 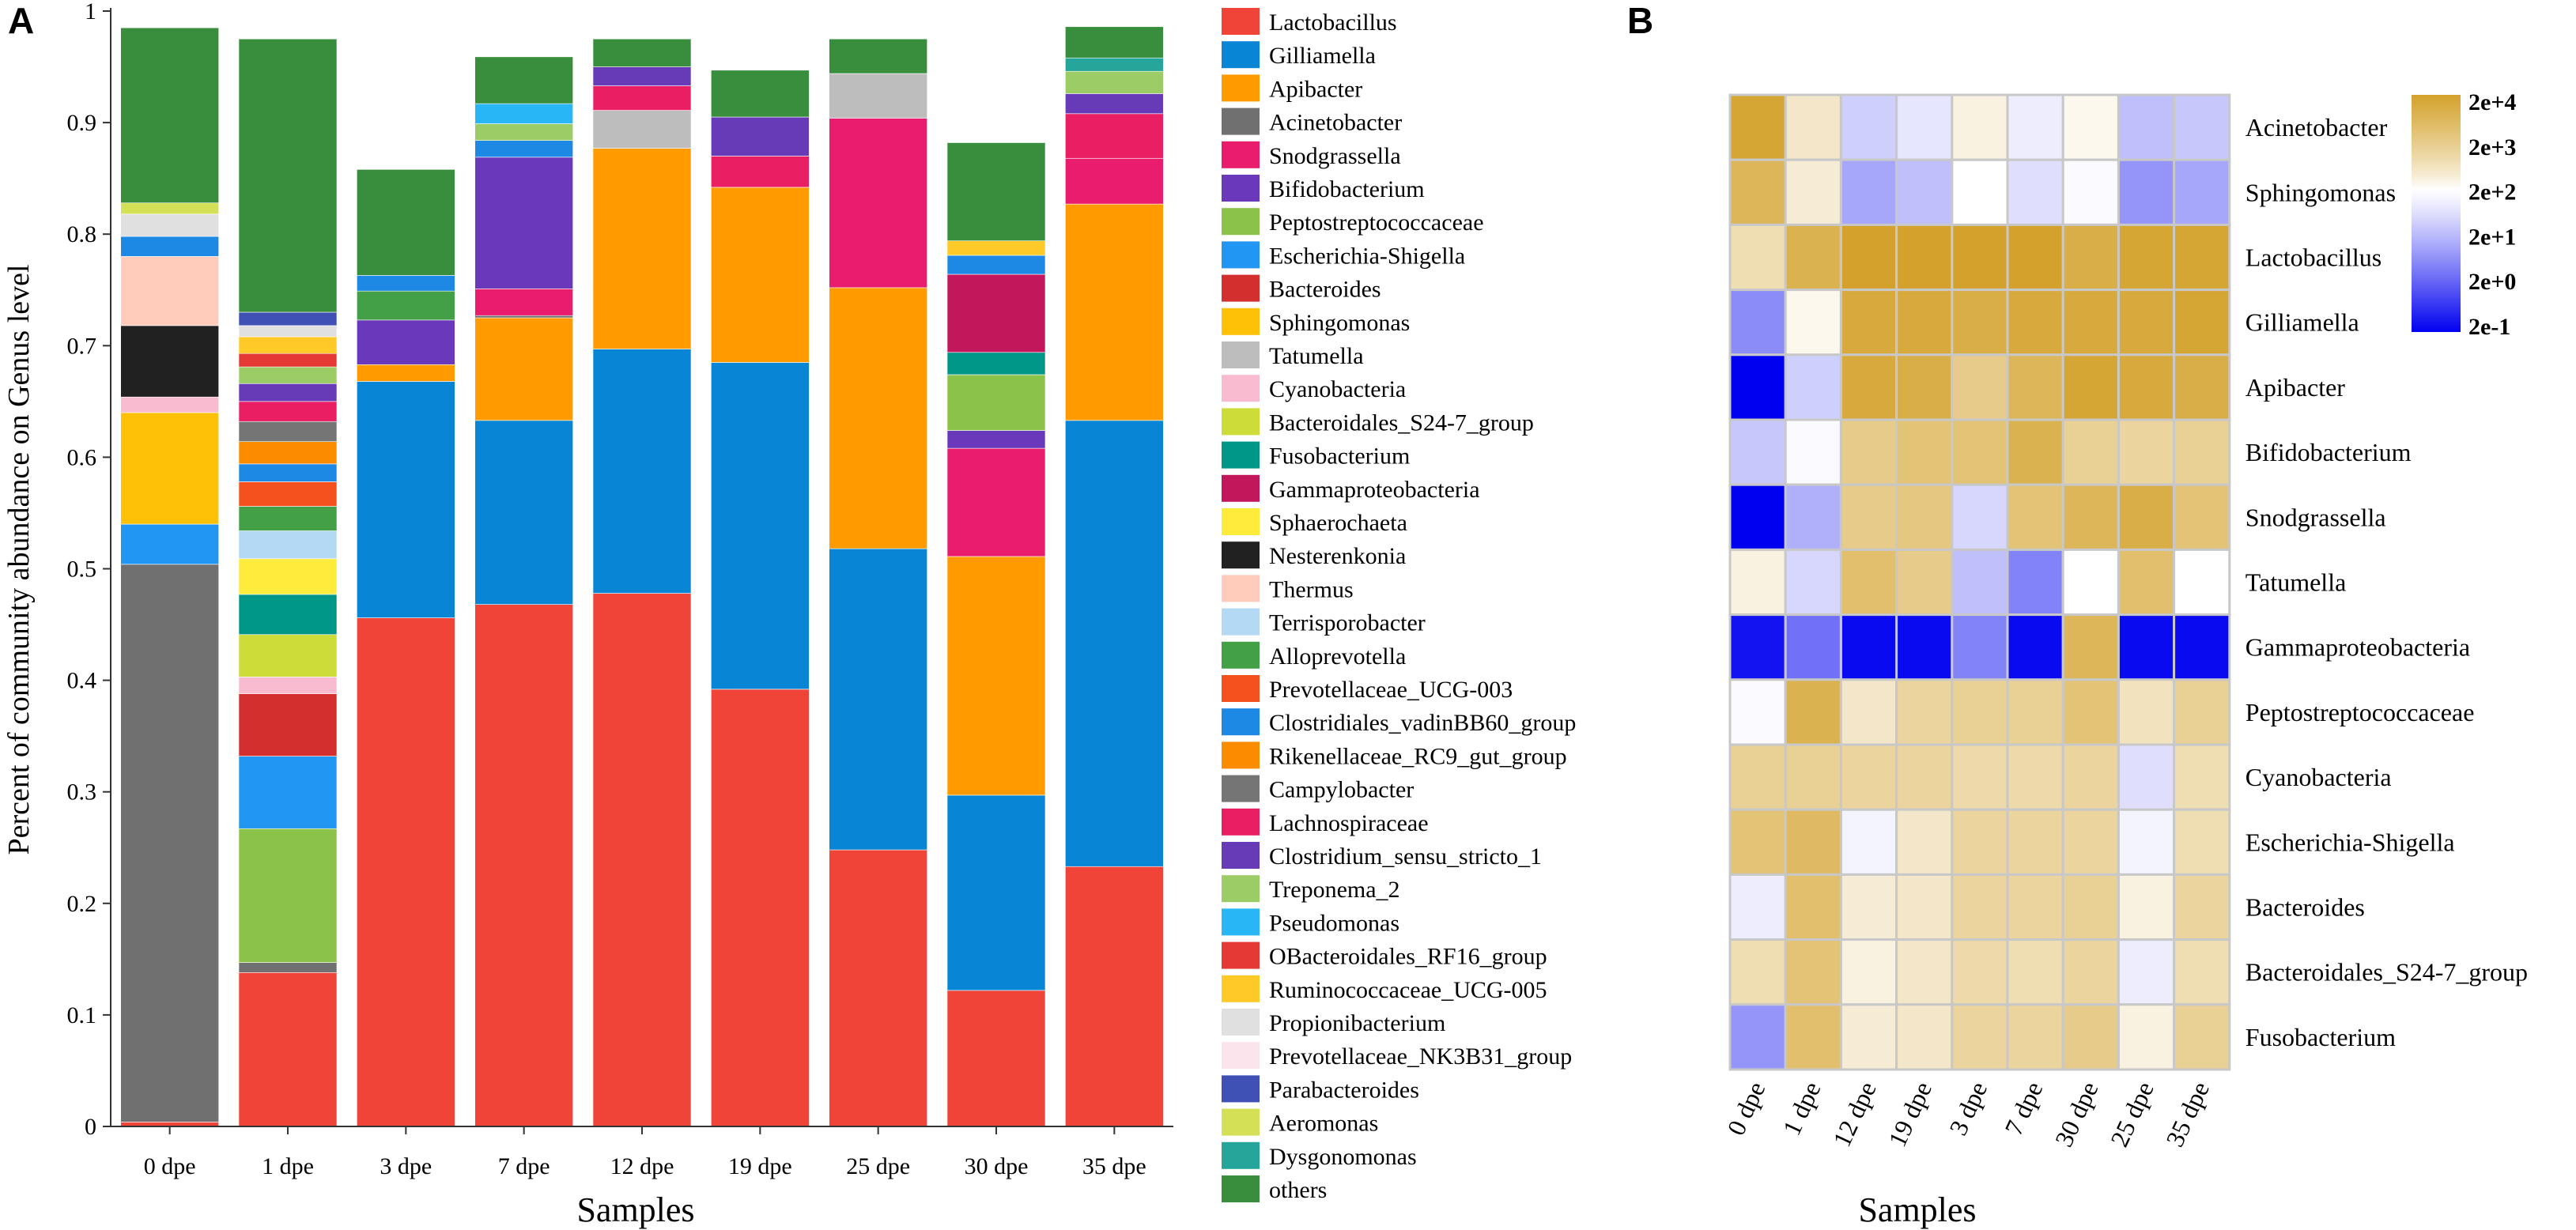 I want to click on heatmap-cell-cyanobacteria-25-dpe, so click(x=2146, y=777).